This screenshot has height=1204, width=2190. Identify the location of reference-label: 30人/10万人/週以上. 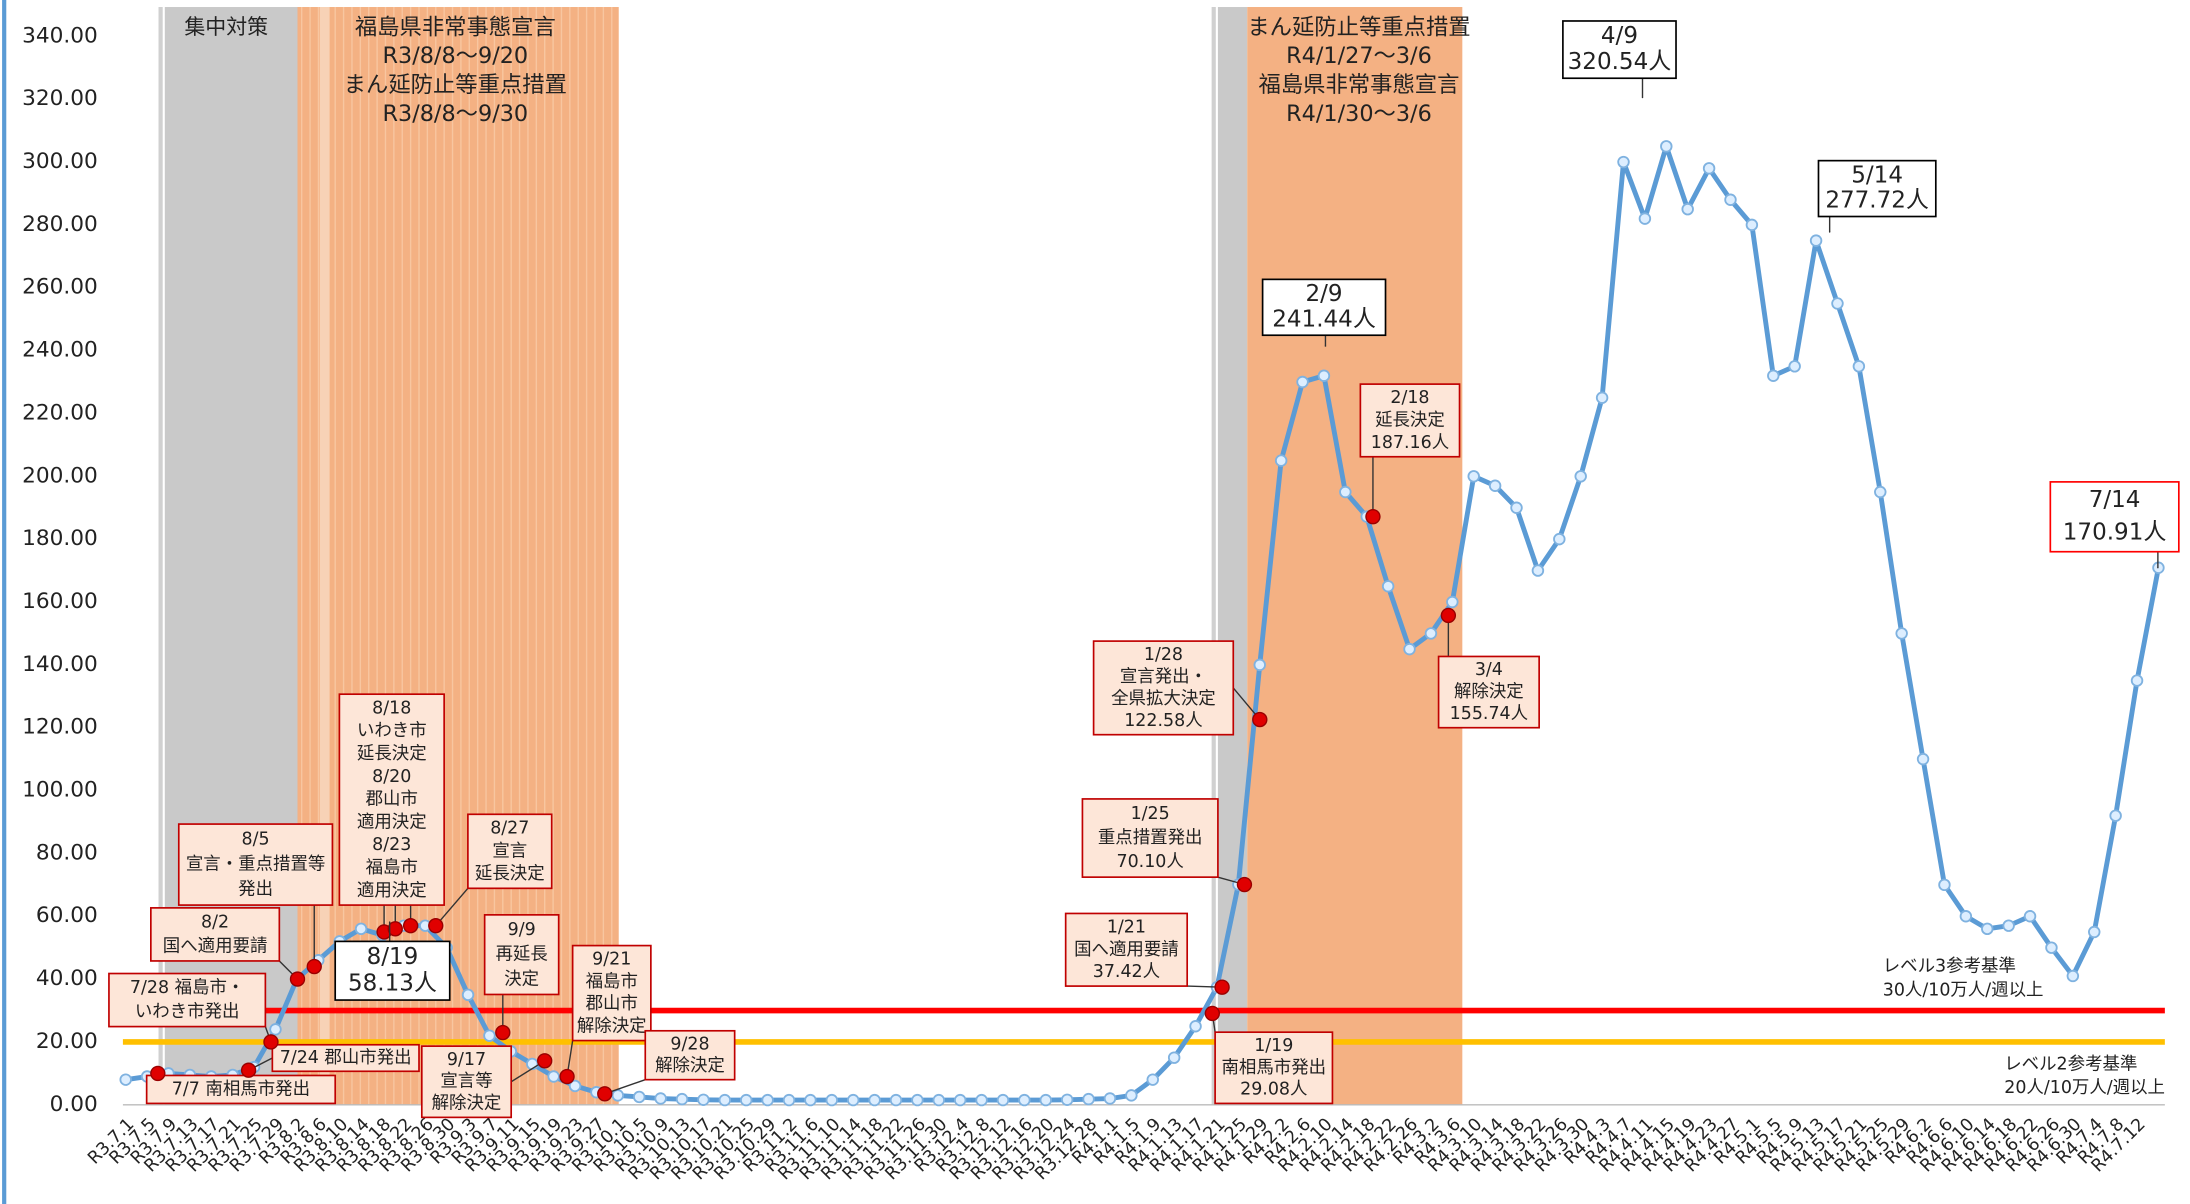
(1963, 990).